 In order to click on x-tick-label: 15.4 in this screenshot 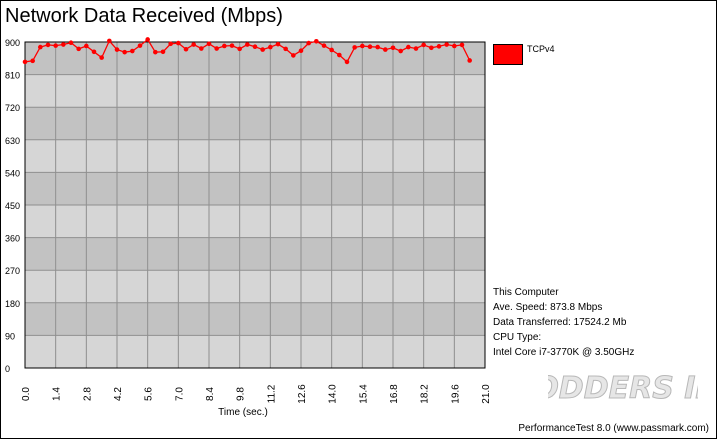, I will do `click(363, 394)`.